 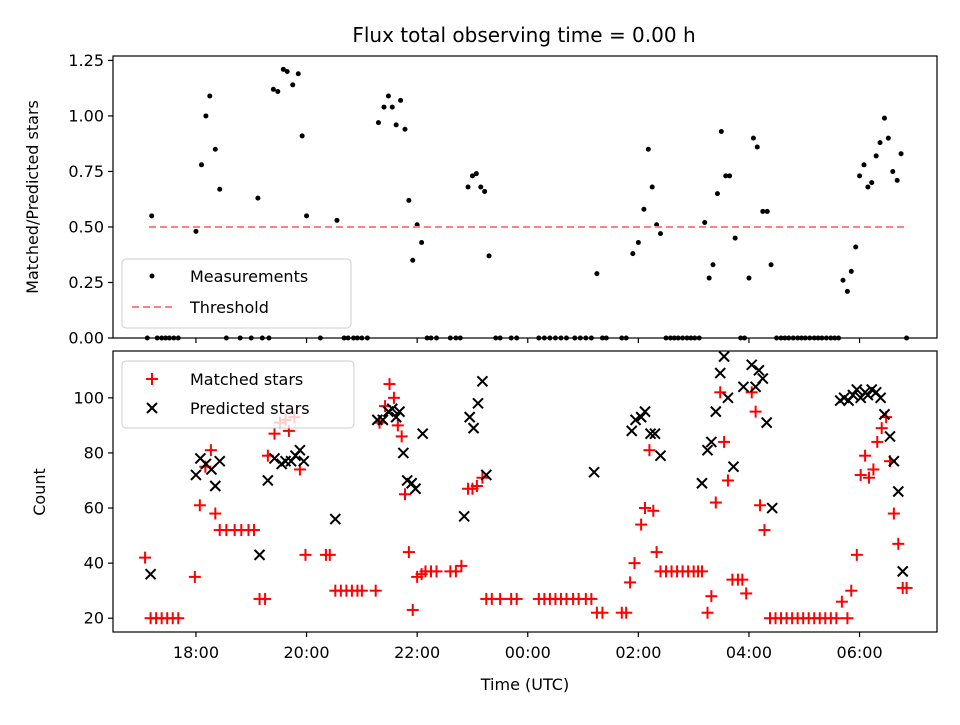 I want to click on top-x-axis, so click(x=528, y=340).